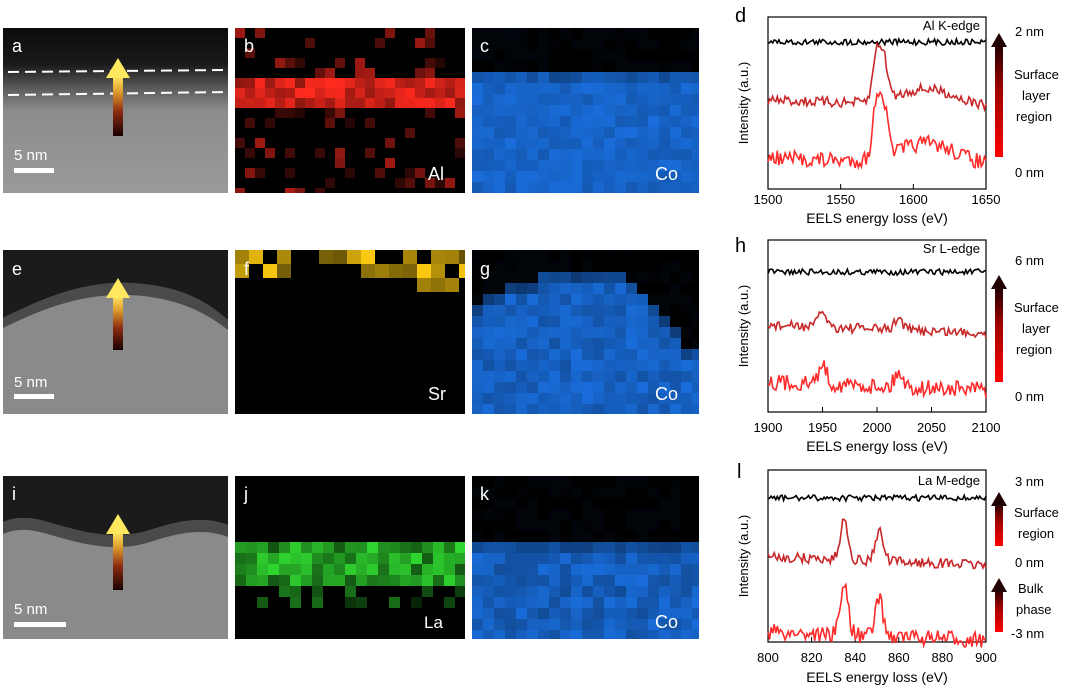  What do you see at coordinates (1029, 31) in the screenshot?
I see `colorbar-top-label: 2 nm` at bounding box center [1029, 31].